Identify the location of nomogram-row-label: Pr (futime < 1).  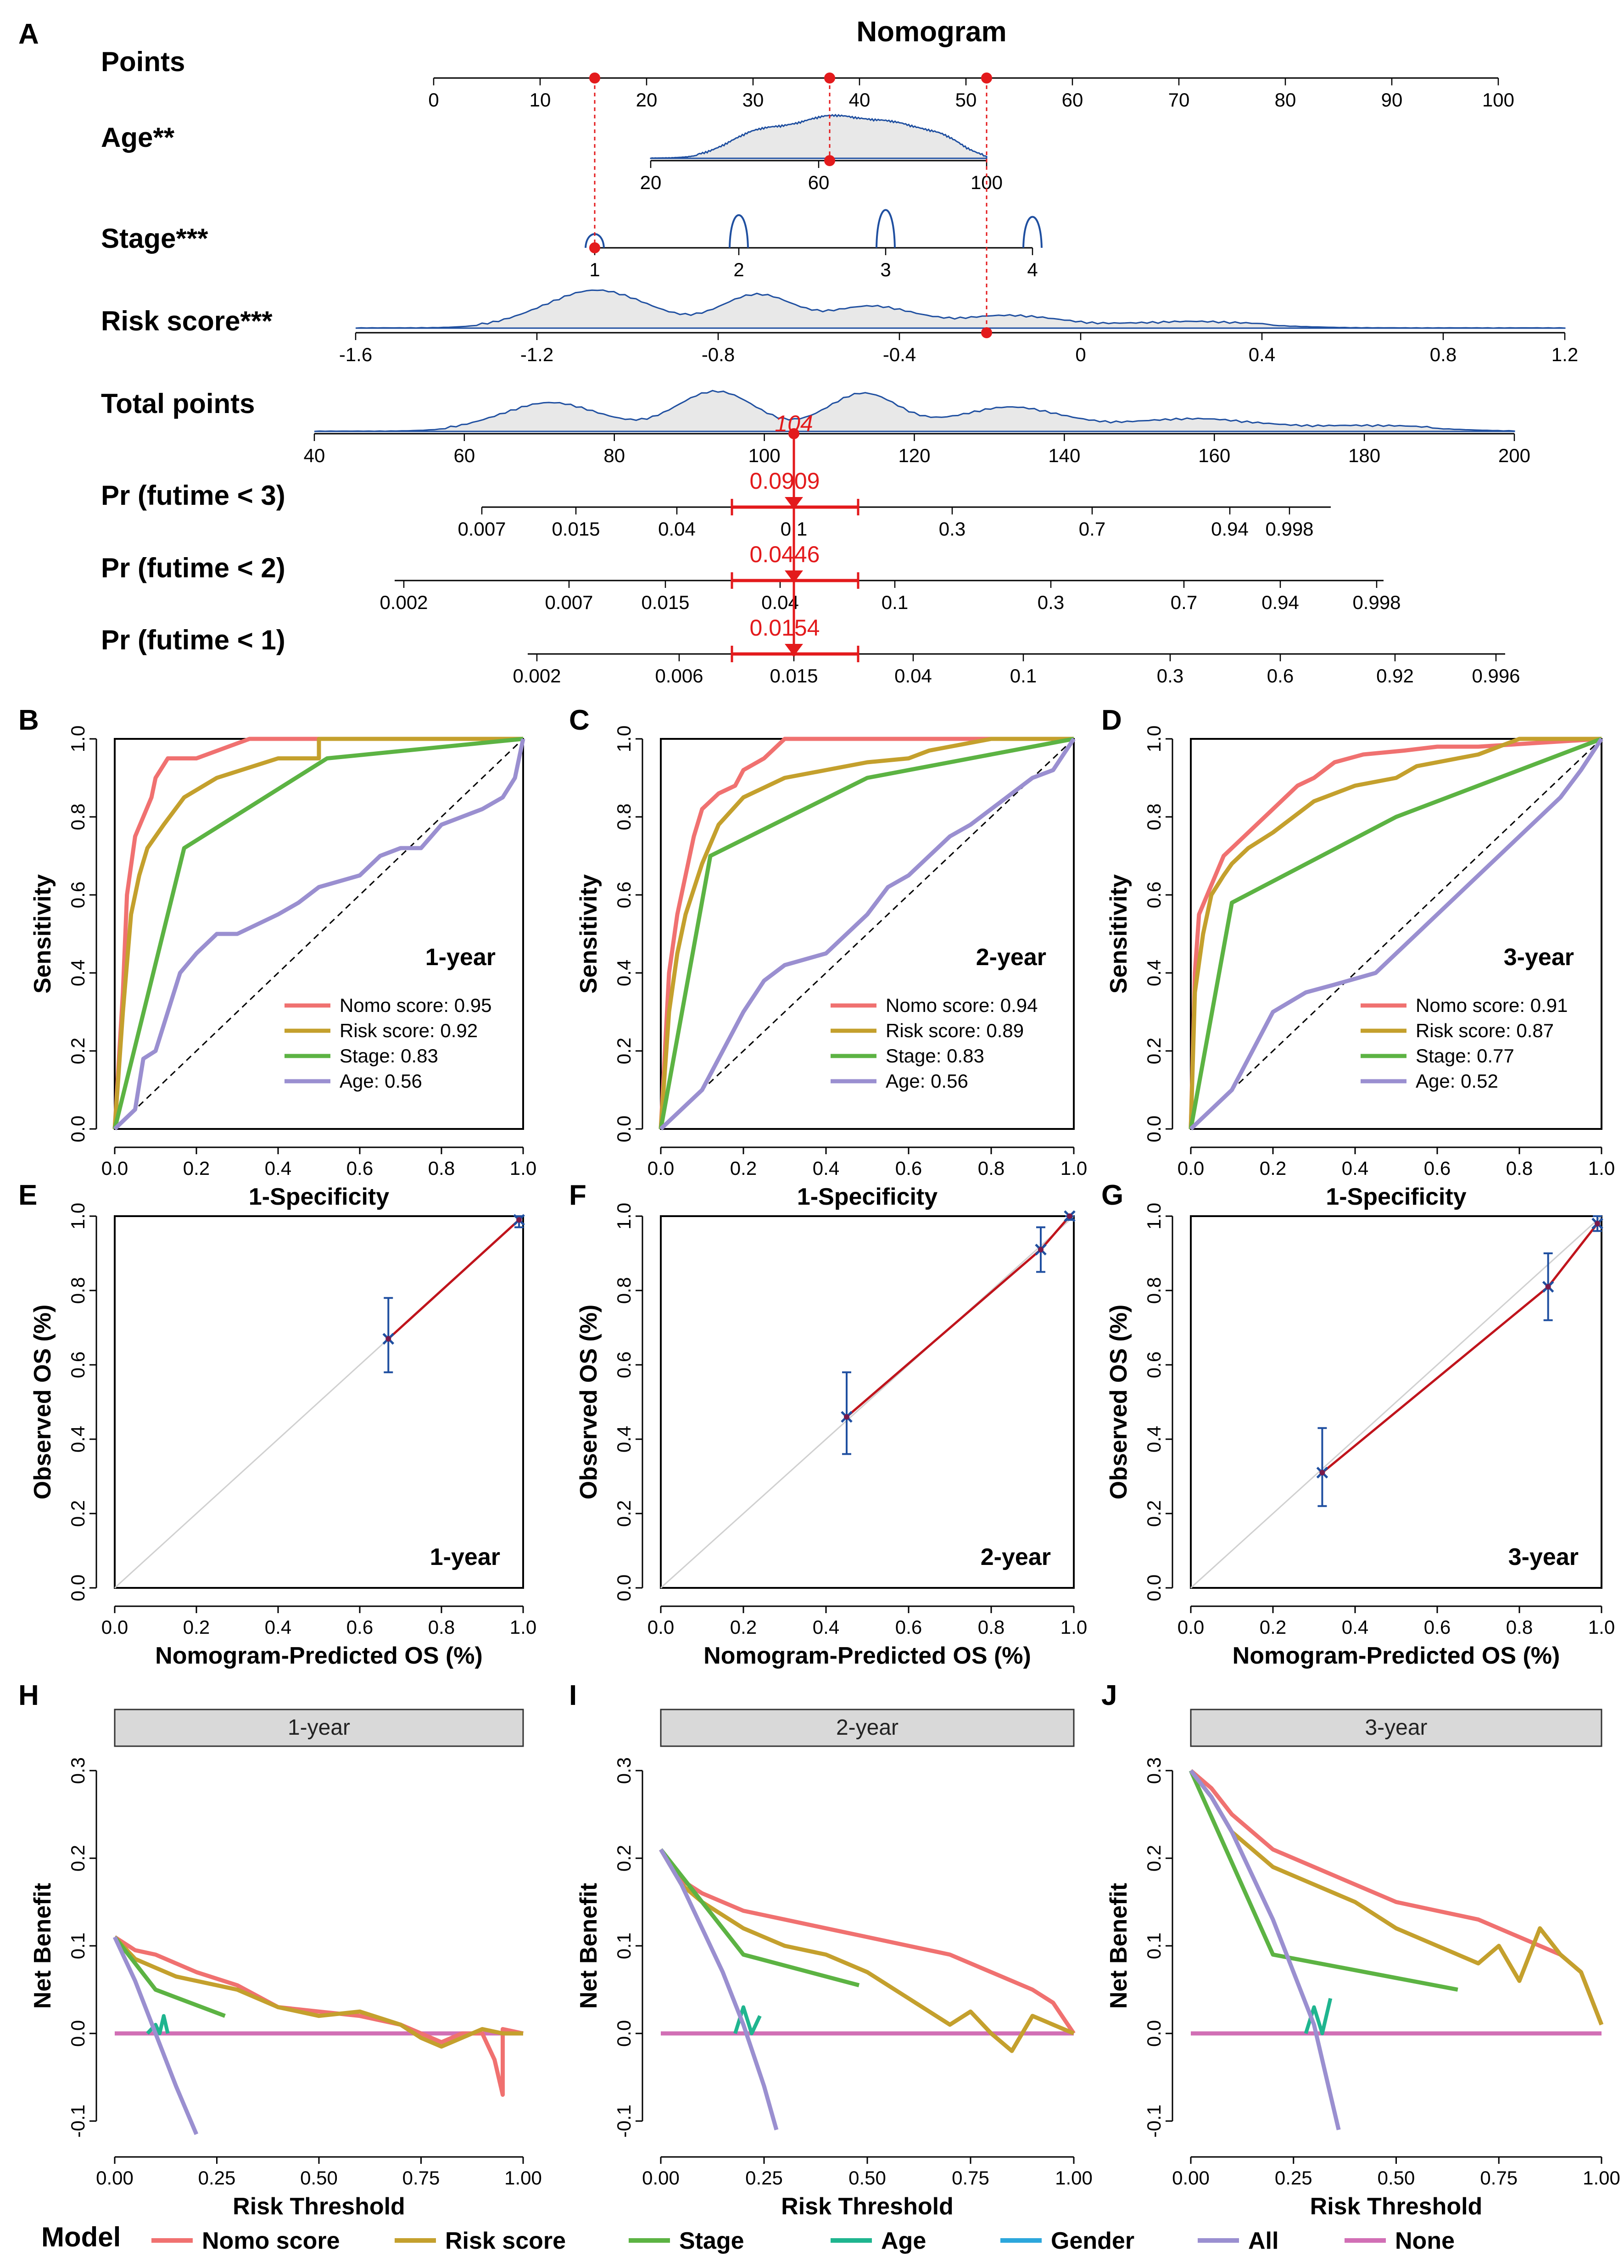
(193, 640).